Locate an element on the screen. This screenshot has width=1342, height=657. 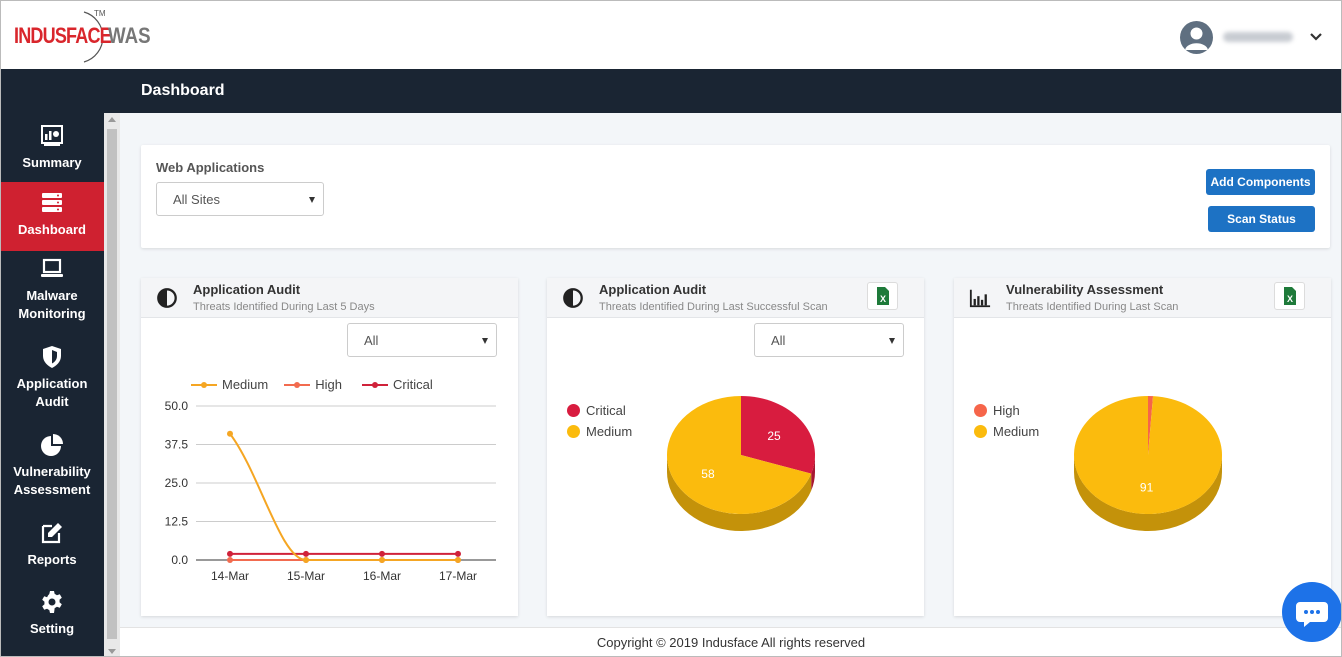
chat-icon is located at coordinates (1312, 614).